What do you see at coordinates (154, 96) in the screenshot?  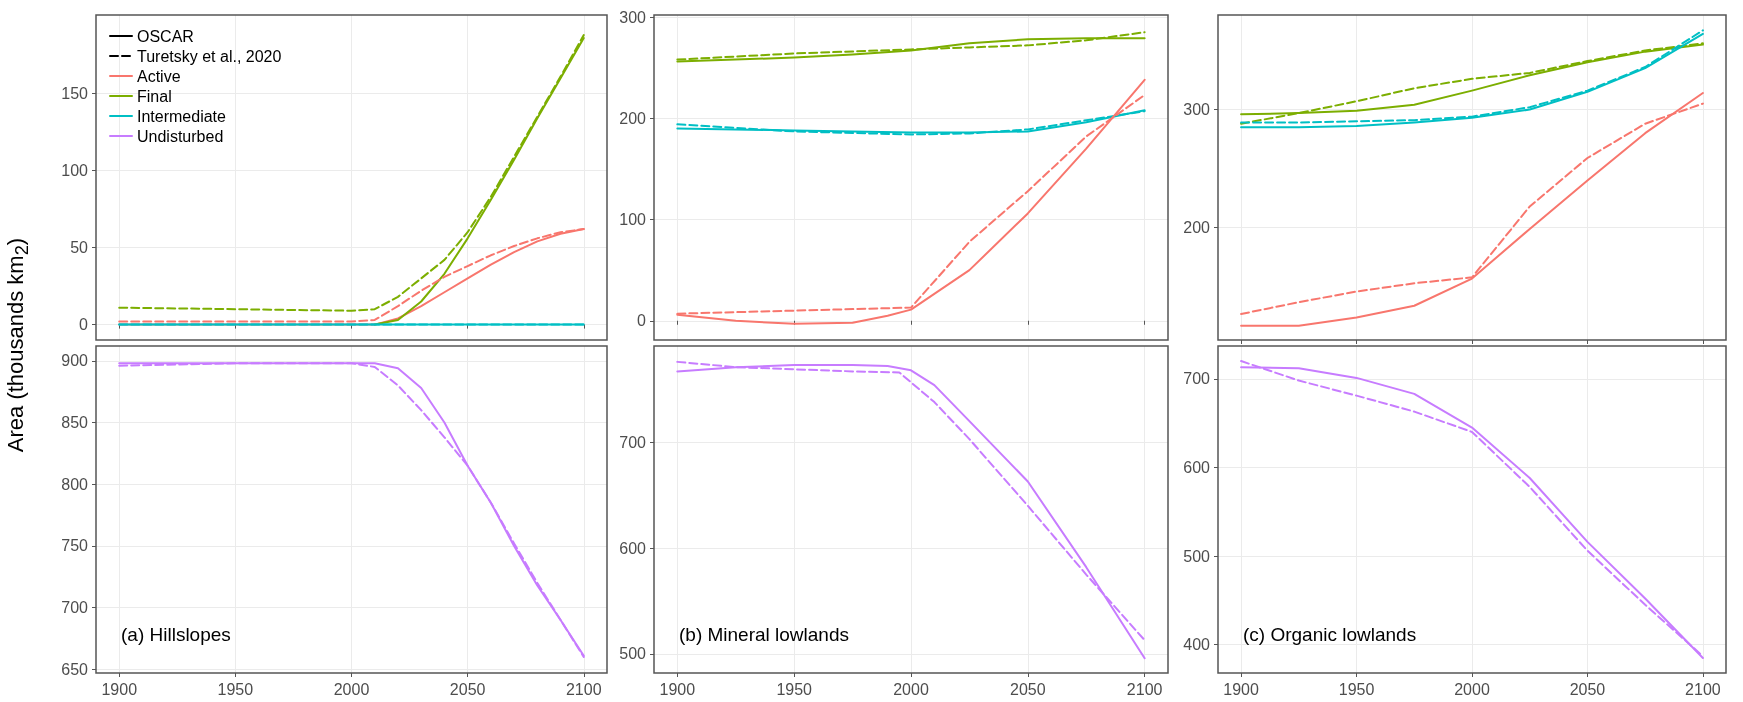 I see `legend-label: Final` at bounding box center [154, 96].